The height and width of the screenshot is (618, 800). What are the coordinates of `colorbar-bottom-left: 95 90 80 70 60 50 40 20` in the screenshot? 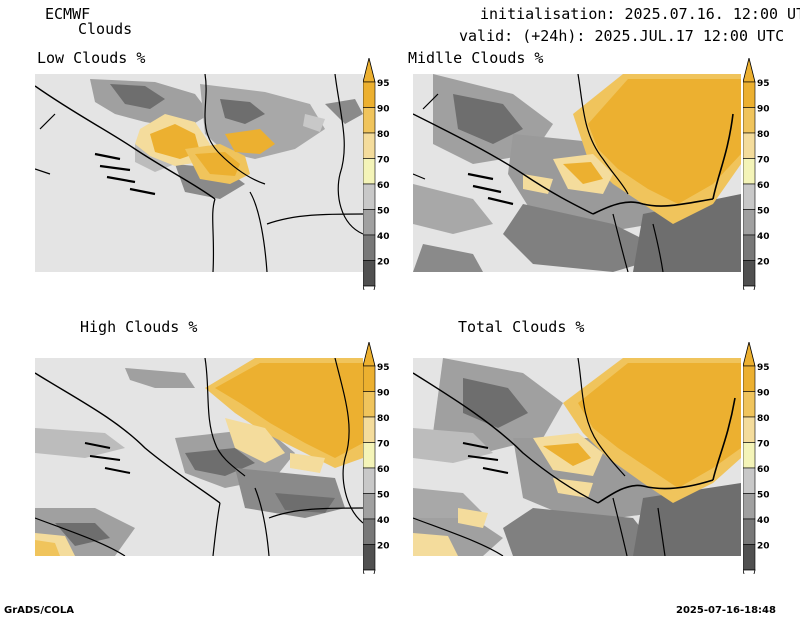 It's located at (383, 458).